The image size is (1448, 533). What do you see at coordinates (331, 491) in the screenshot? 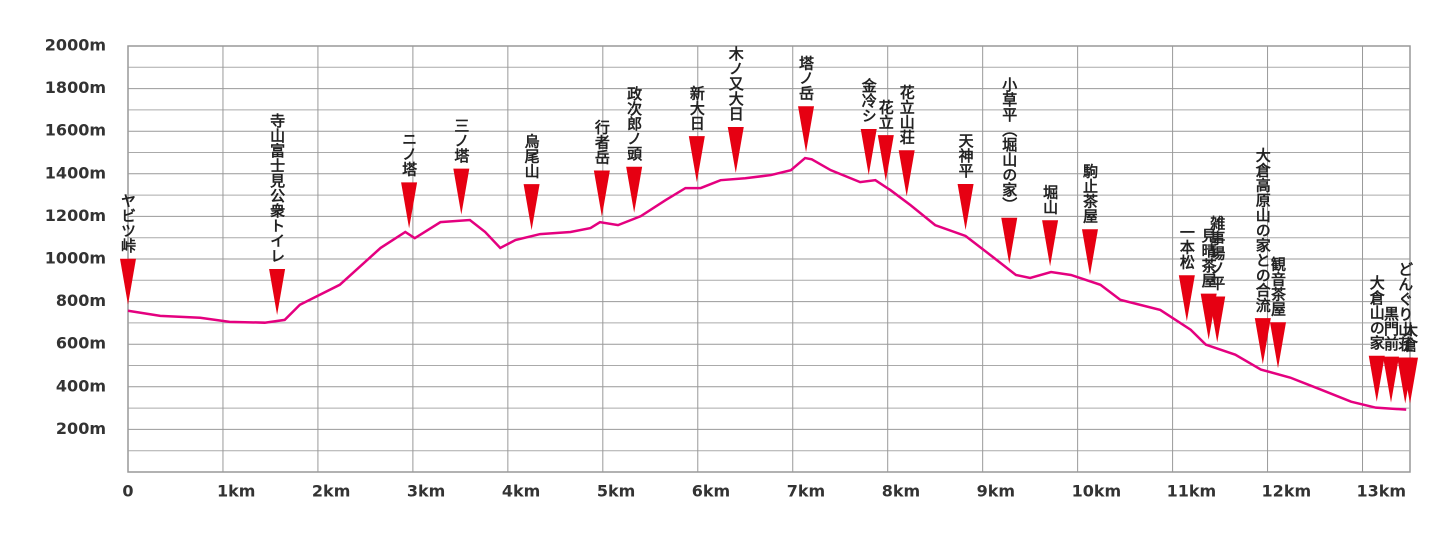
I see `x-tick-label: 2km` at bounding box center [331, 491].